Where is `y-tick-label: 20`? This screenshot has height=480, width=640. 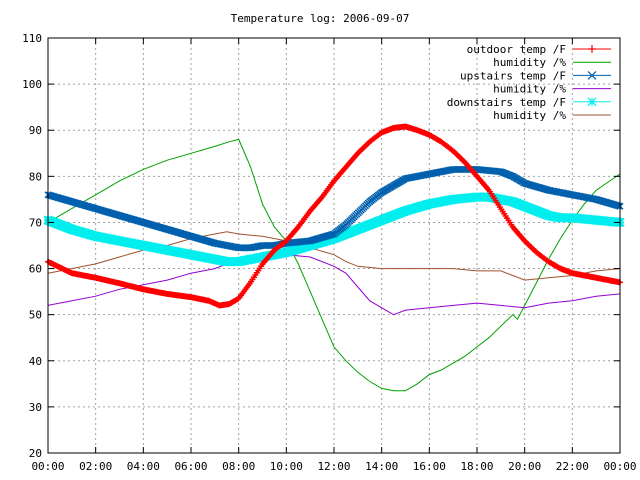 y-tick-label: 20 is located at coordinates (35, 453).